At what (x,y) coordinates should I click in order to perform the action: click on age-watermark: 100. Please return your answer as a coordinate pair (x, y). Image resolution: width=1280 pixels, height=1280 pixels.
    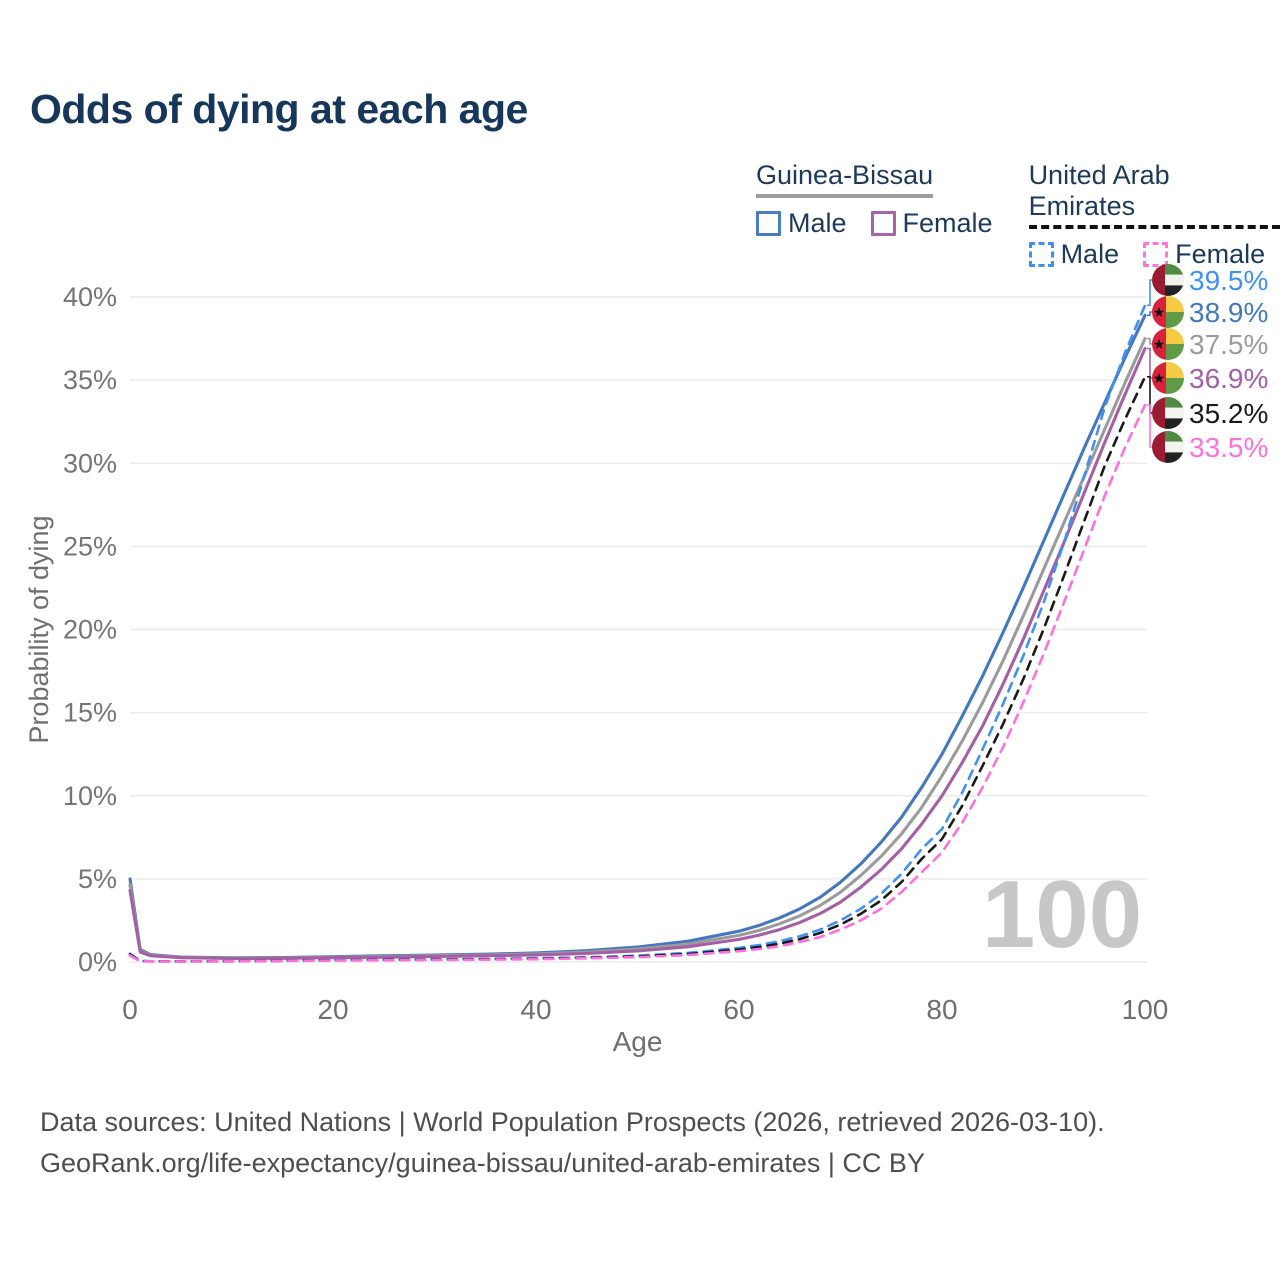
    Looking at the image, I should click on (1062, 914).